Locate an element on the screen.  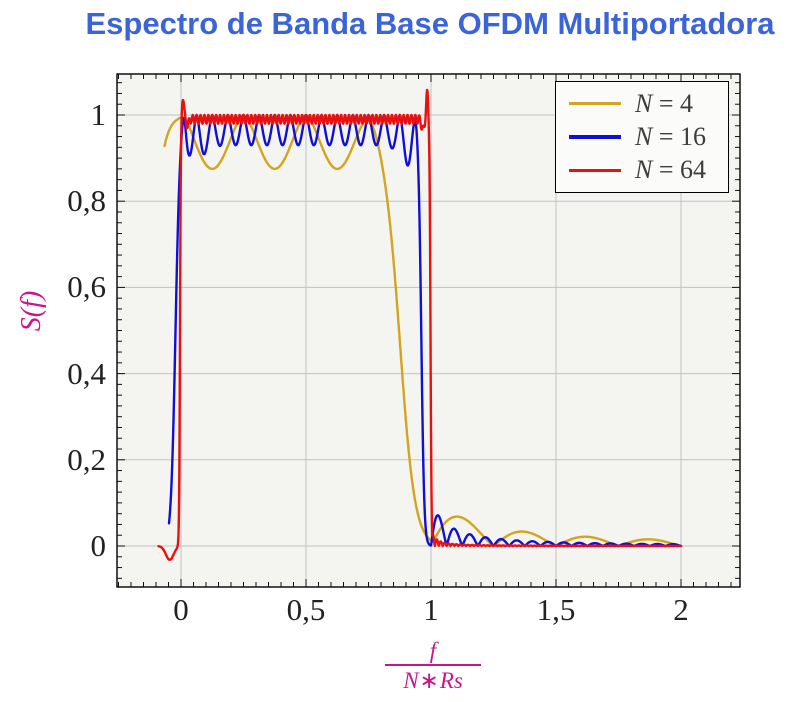
legend-item-N64: N = 64 is located at coordinates (642, 170).